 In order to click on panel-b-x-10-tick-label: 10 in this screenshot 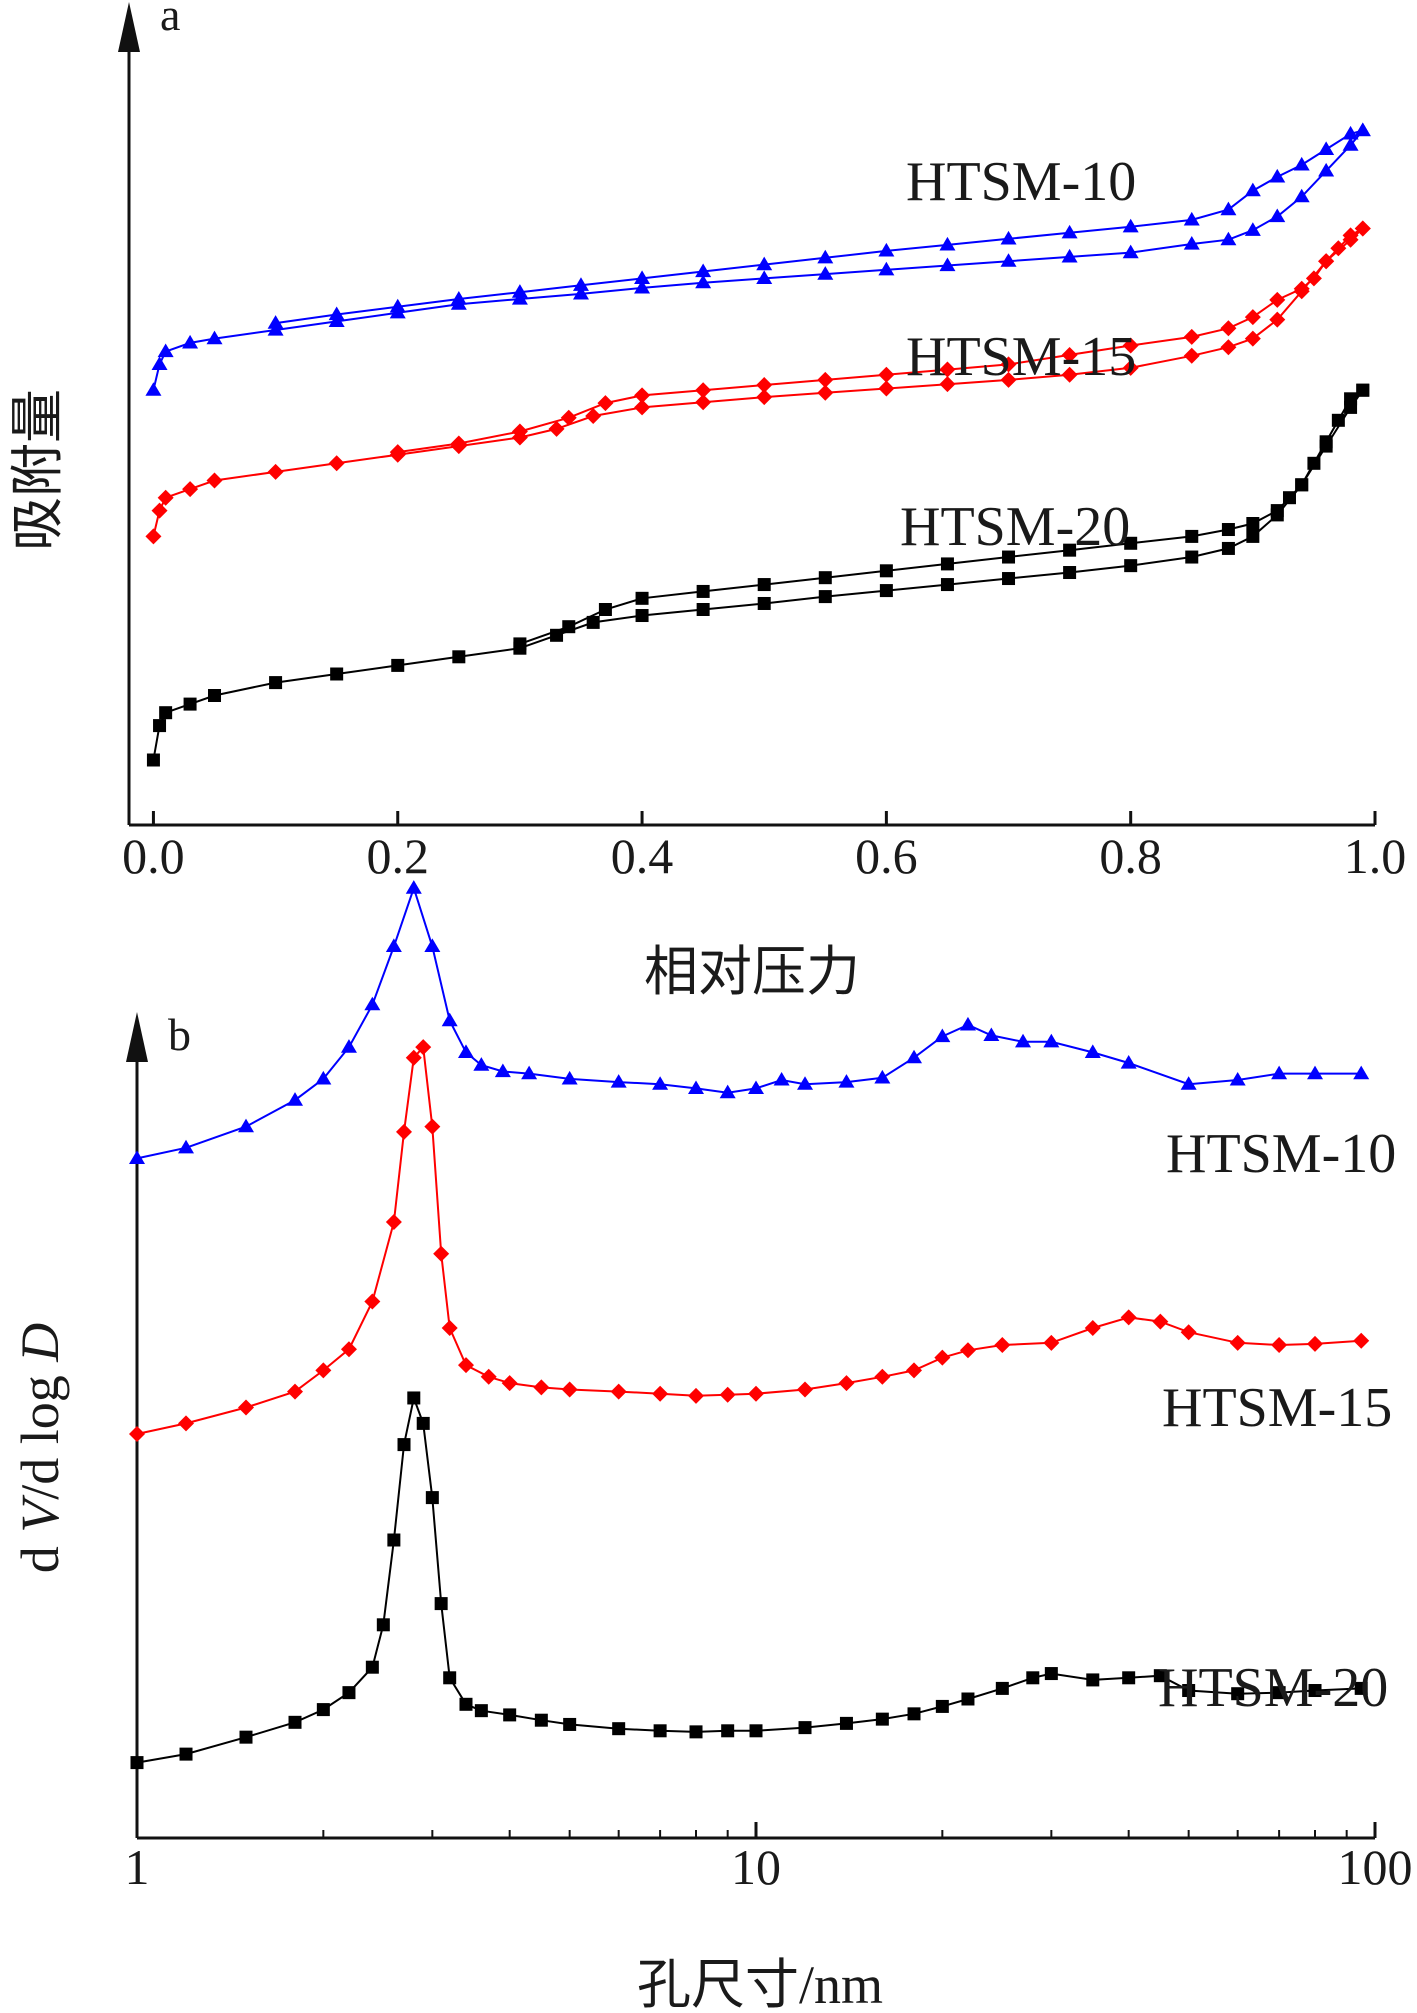, I will do `click(756, 1867)`.